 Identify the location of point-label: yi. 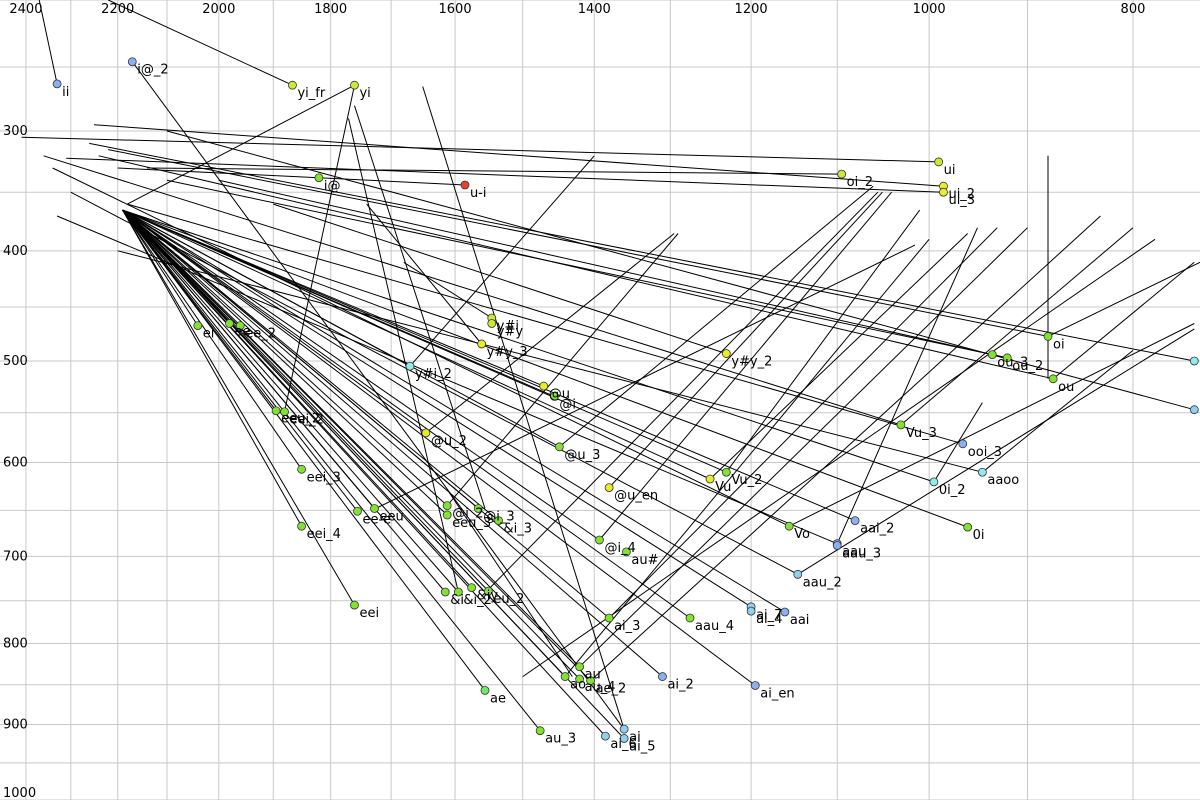
(364, 93).